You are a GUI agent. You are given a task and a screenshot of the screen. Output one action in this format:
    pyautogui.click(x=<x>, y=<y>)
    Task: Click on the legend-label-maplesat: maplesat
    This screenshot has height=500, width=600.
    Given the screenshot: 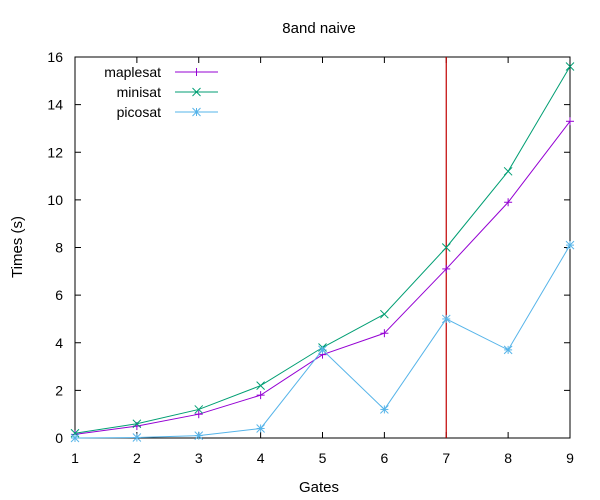 What is the action you would take?
    pyautogui.click(x=132, y=72)
    